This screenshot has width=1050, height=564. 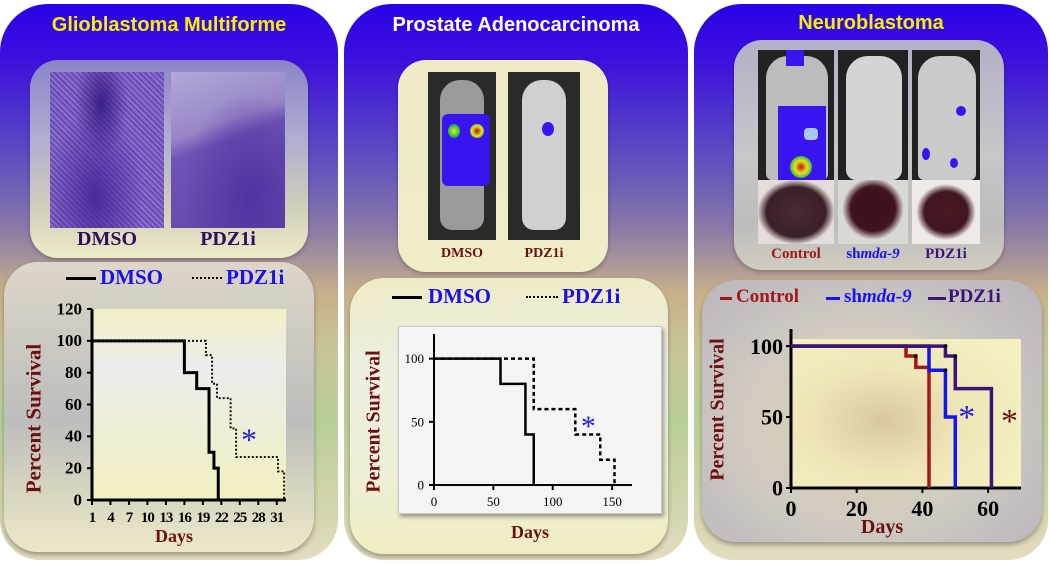 I want to click on x-tick-label: 19, so click(x=203, y=518).